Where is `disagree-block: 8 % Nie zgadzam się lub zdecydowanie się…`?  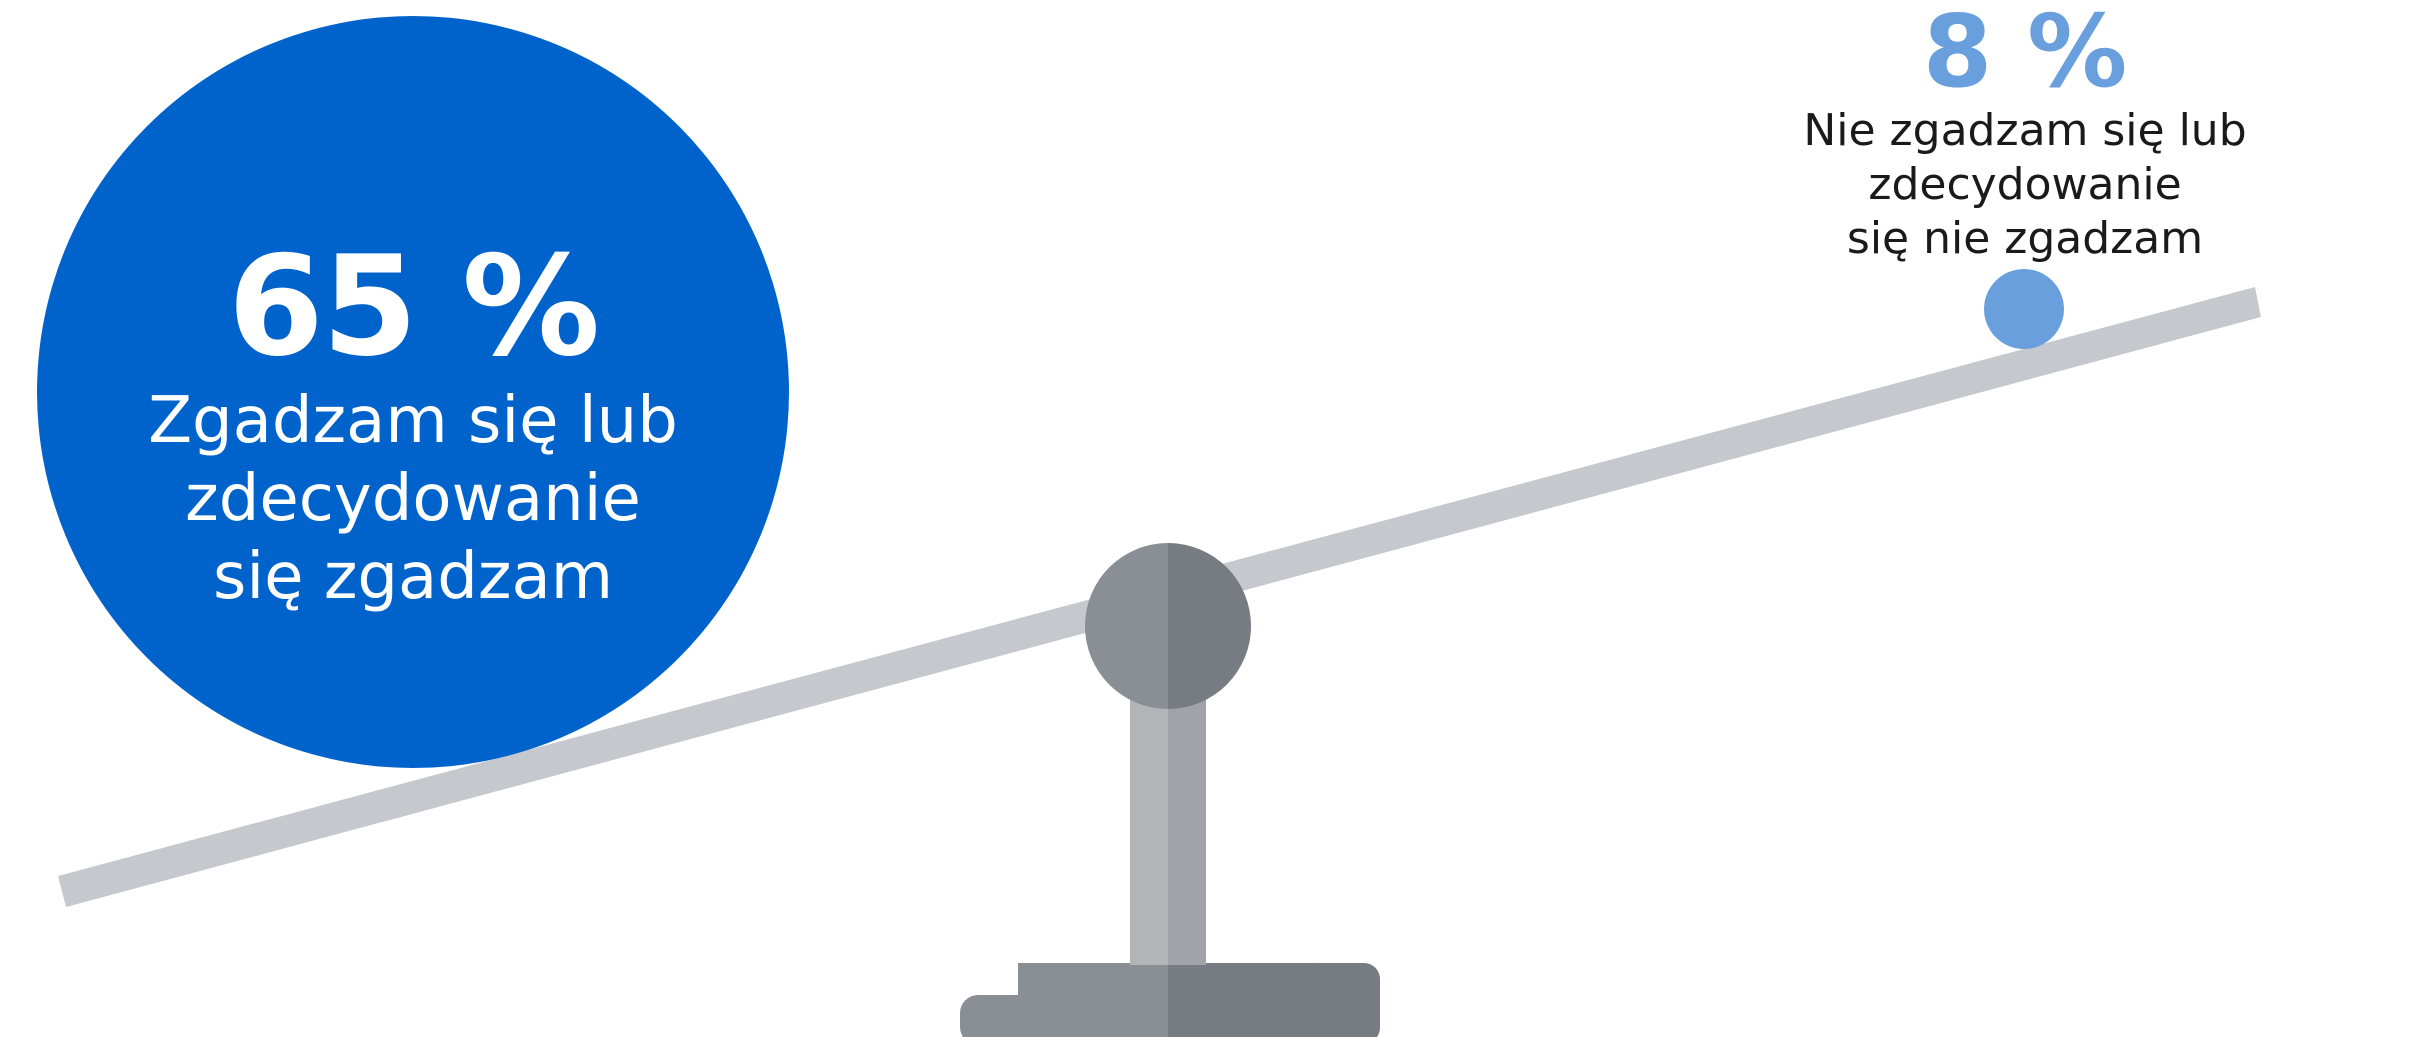 disagree-block: 8 % Nie zgadzam się lub zdecydowanie się… is located at coordinates (2025, 133).